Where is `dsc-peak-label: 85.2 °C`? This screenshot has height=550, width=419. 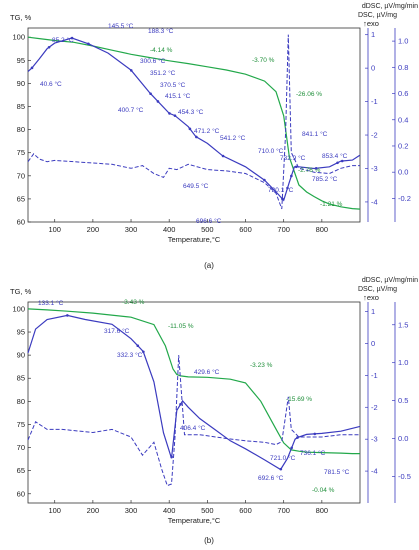
dsc-peak-label: 85.2 °C is located at coordinates (63, 40).